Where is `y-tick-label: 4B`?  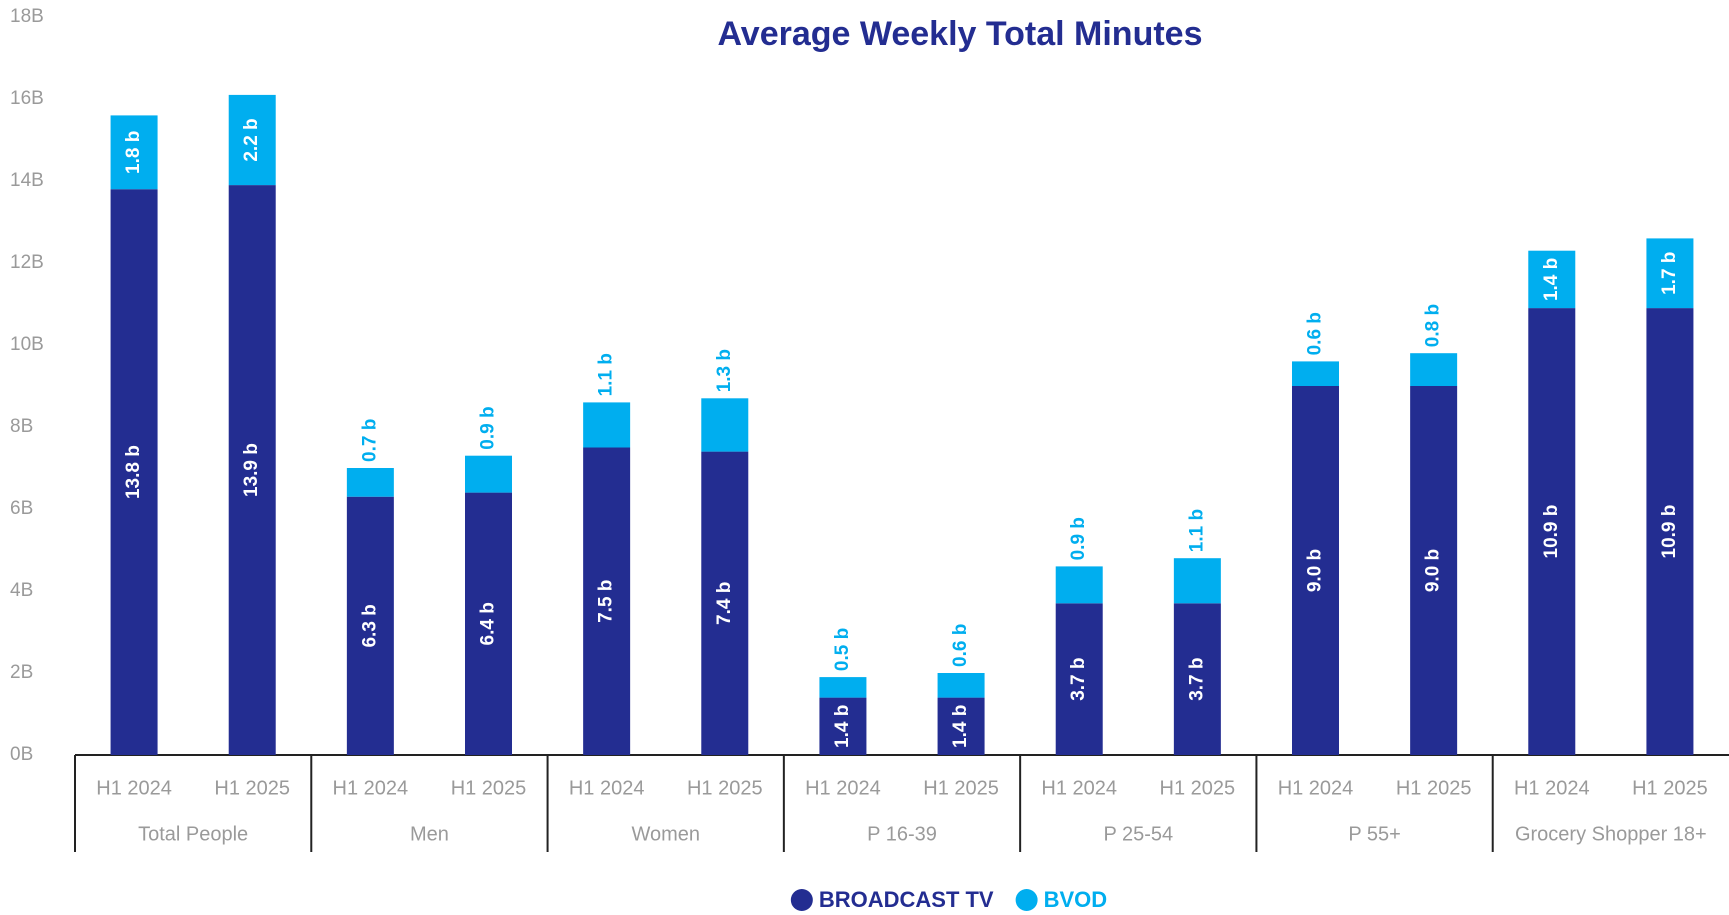 y-tick-label: 4B is located at coordinates (21, 590).